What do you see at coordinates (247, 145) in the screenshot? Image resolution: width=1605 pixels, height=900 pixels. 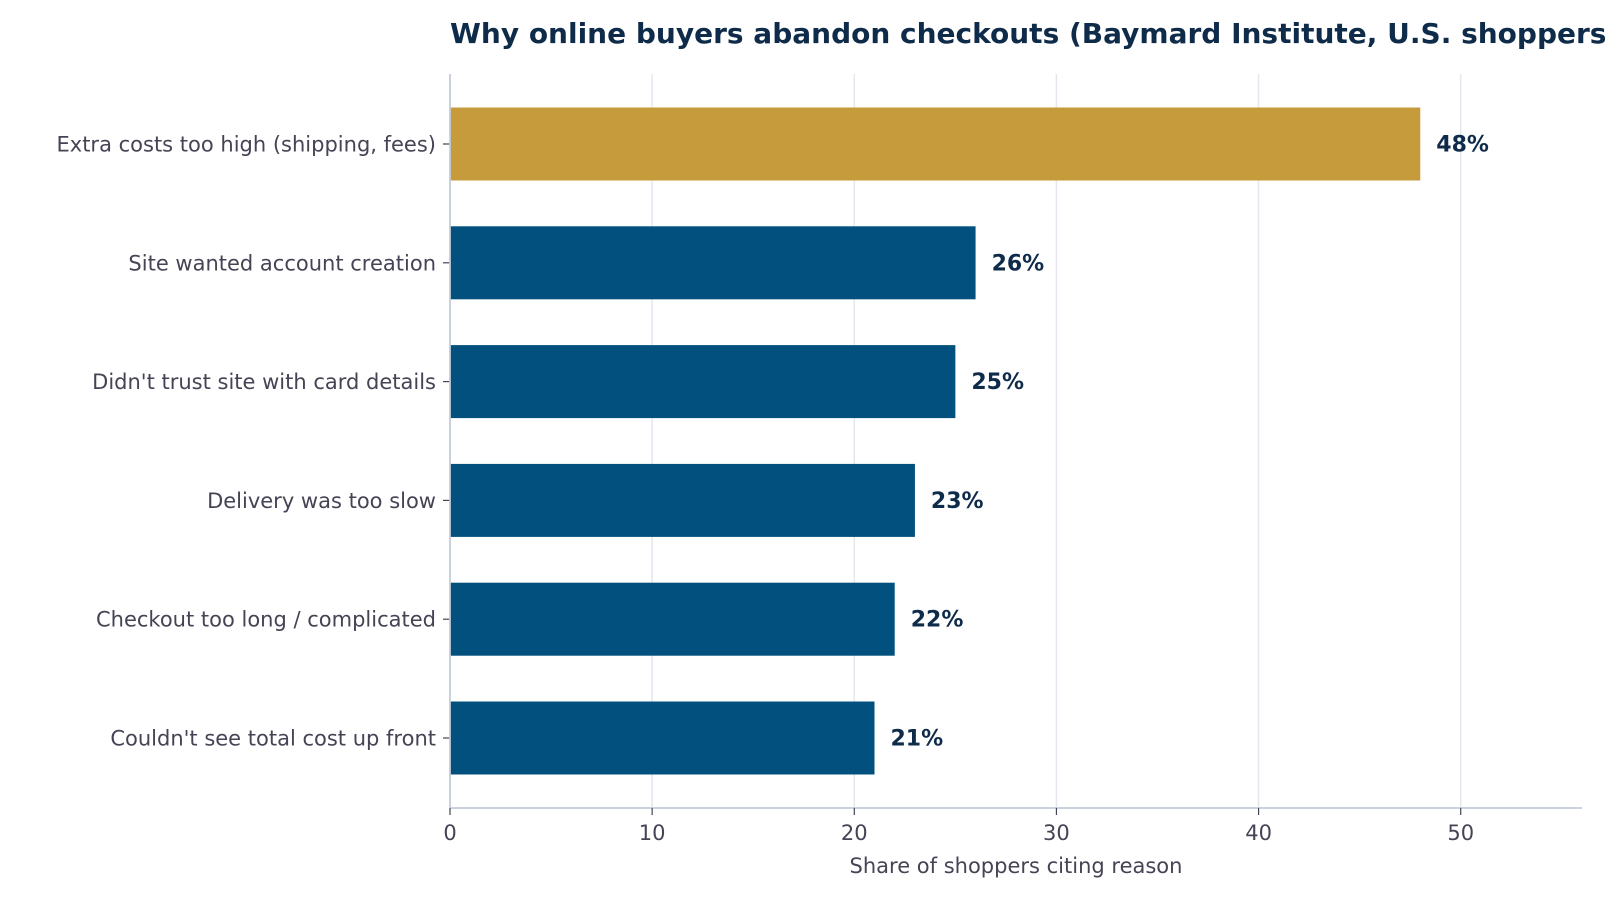 I see `category-label-1: Extra costs too high (shipping, fees)` at bounding box center [247, 145].